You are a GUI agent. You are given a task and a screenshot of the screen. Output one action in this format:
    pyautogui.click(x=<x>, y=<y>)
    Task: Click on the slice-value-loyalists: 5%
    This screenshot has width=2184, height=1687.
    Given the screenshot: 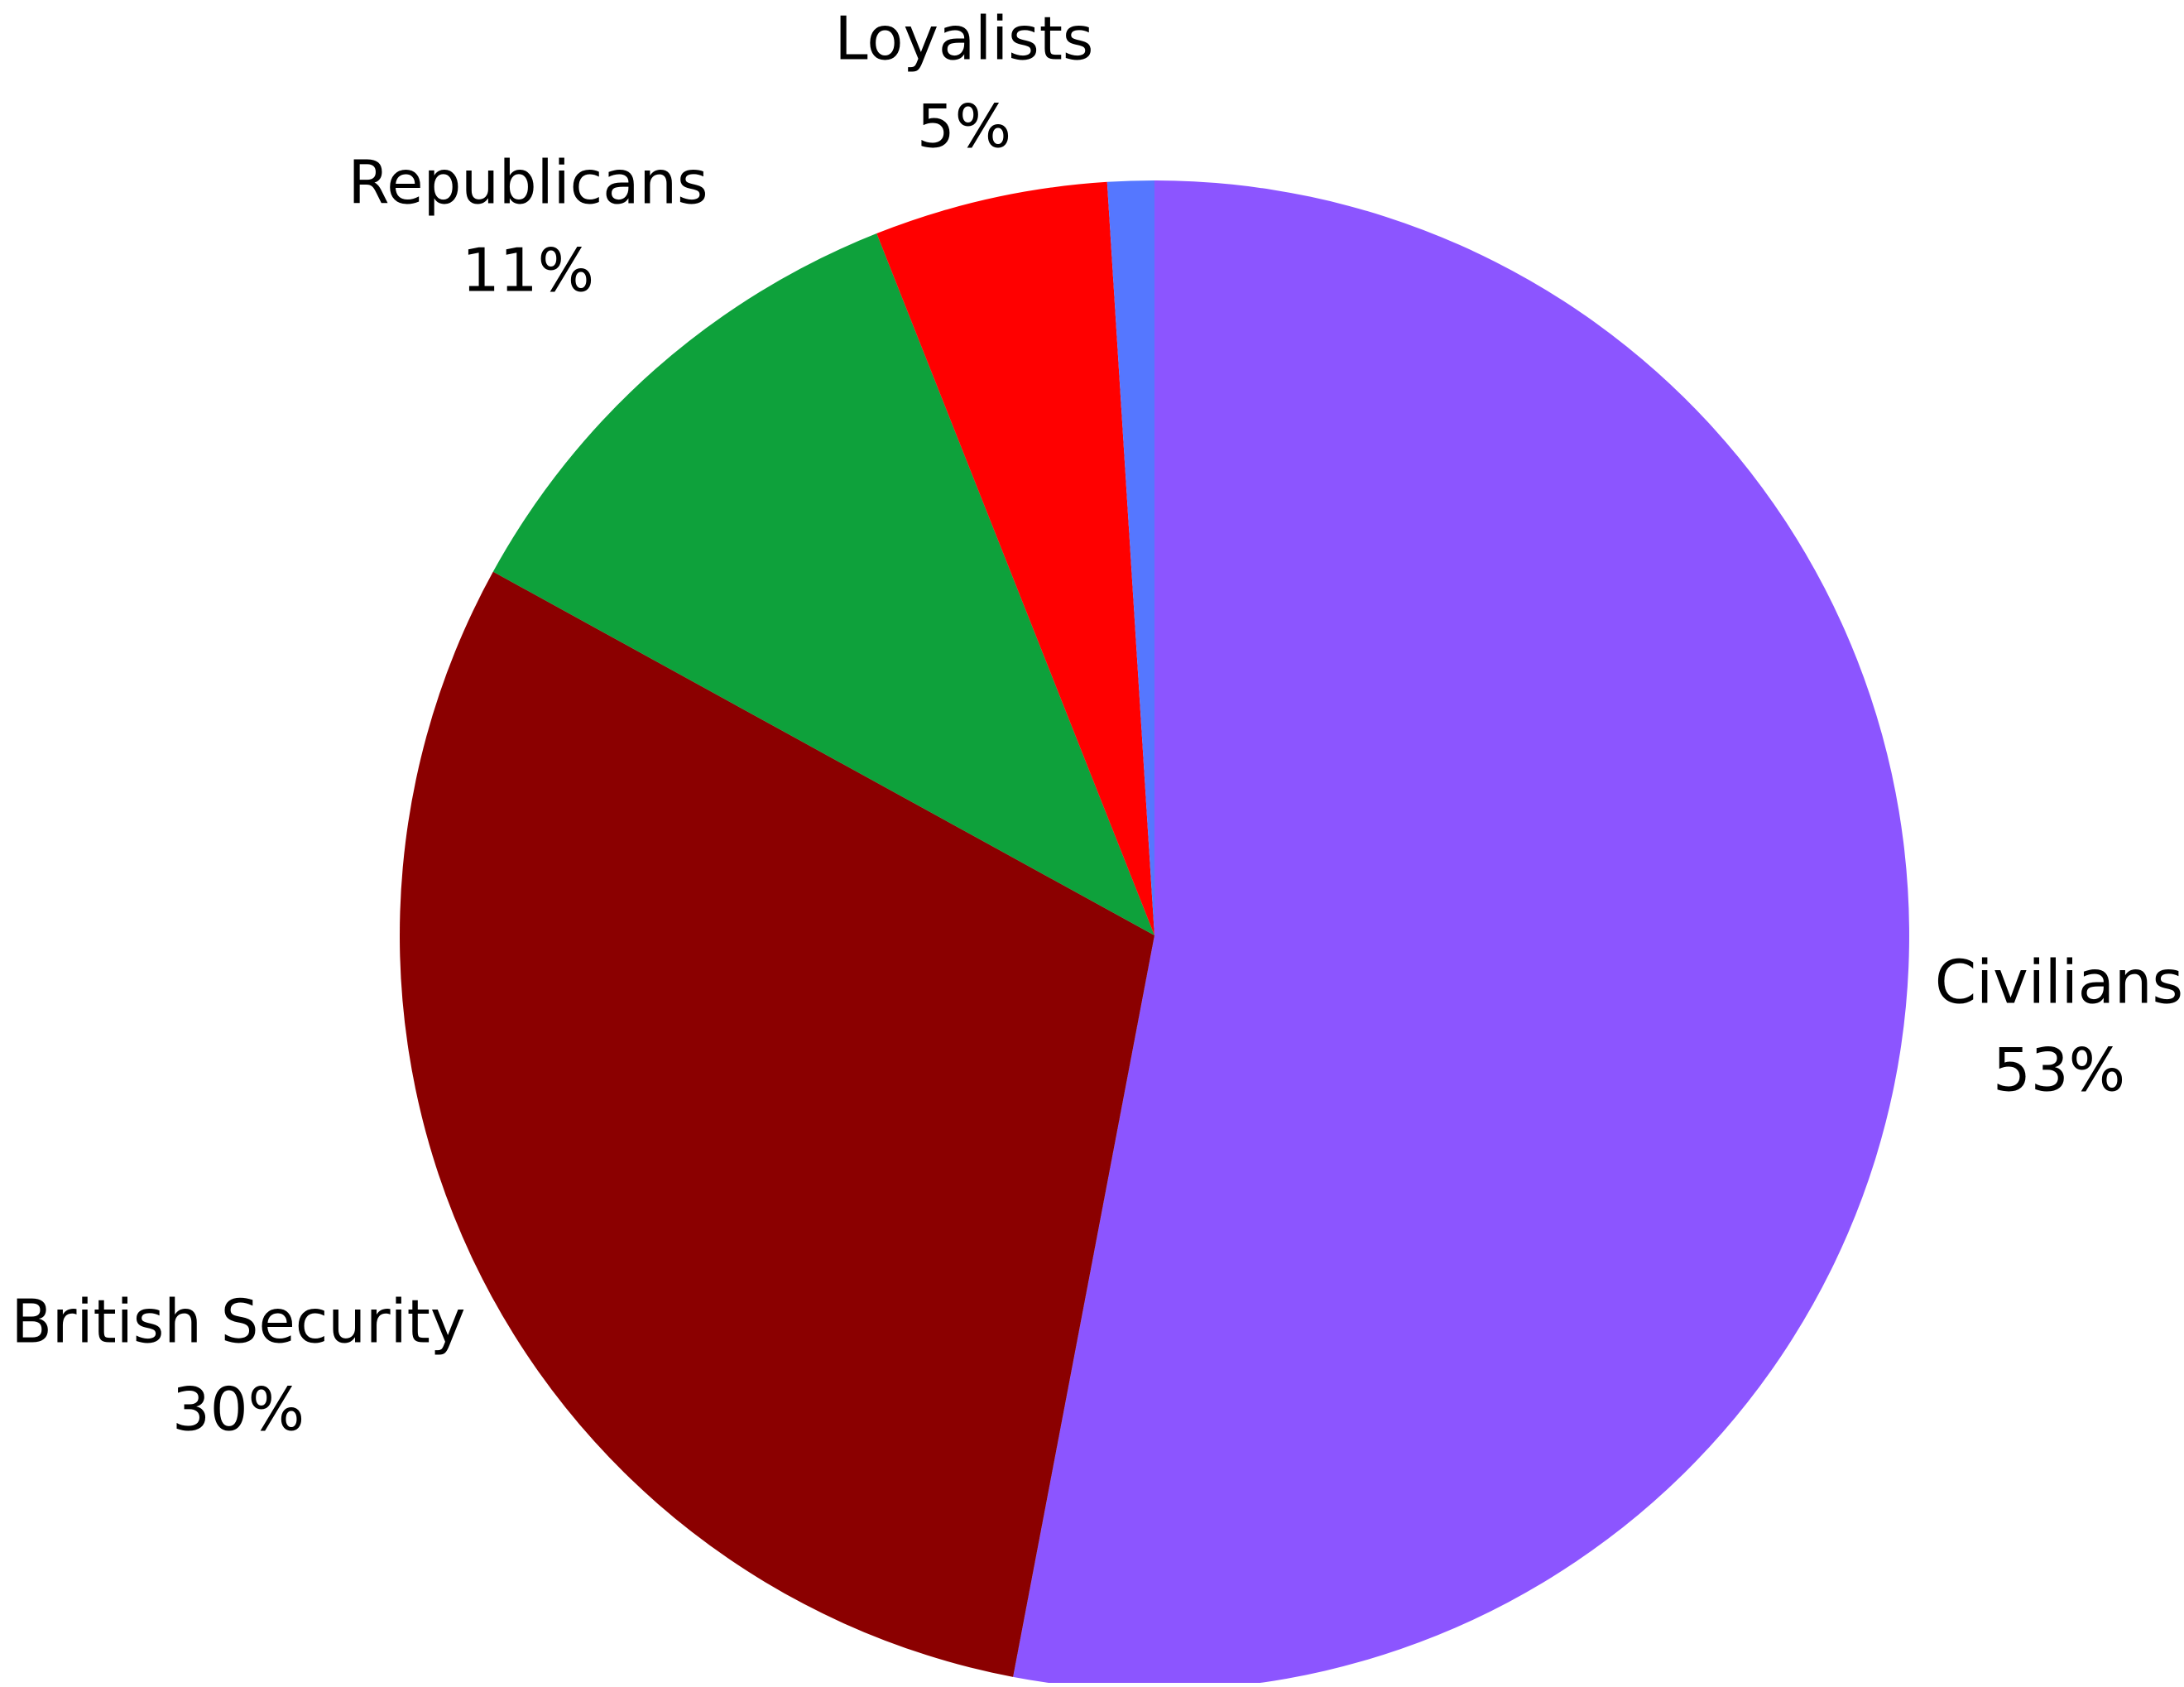 What is the action you would take?
    pyautogui.click(x=964, y=126)
    